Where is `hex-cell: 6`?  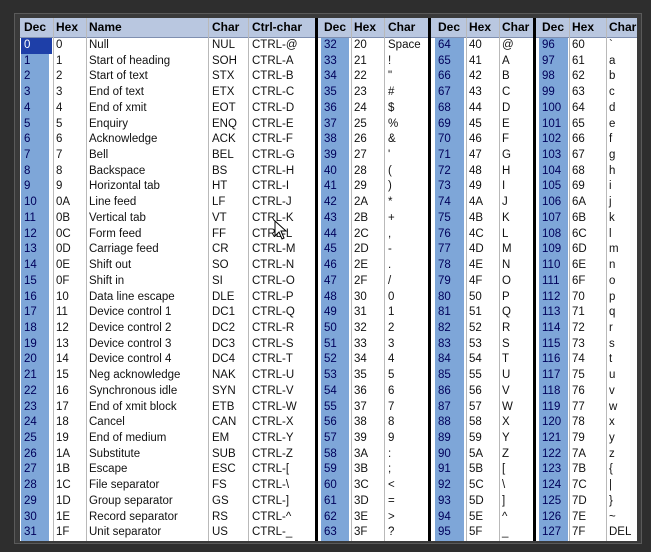
hex-cell: 6 is located at coordinates (59, 139).